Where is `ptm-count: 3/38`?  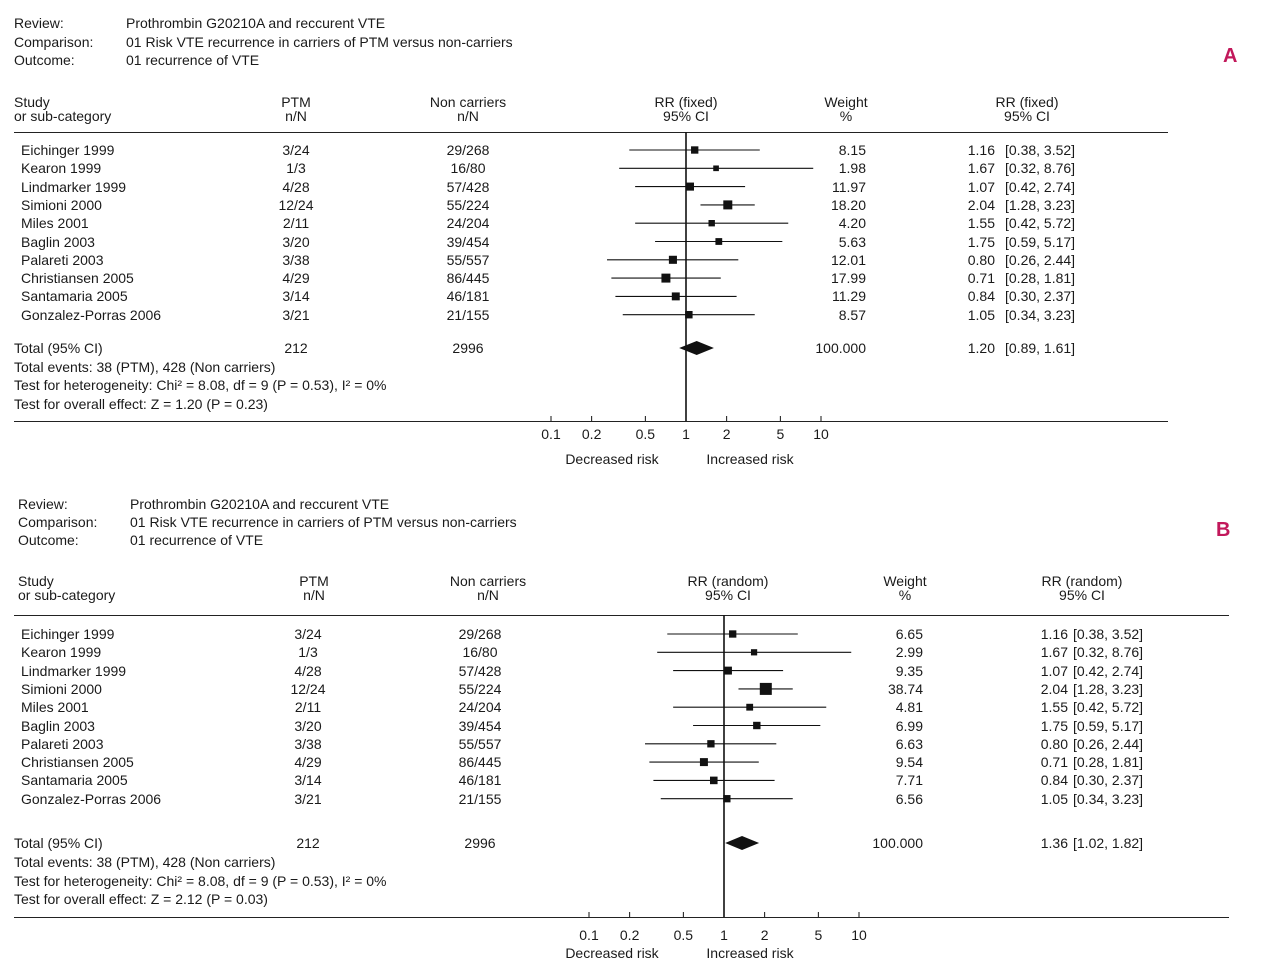
ptm-count: 3/38 is located at coordinates (296, 259).